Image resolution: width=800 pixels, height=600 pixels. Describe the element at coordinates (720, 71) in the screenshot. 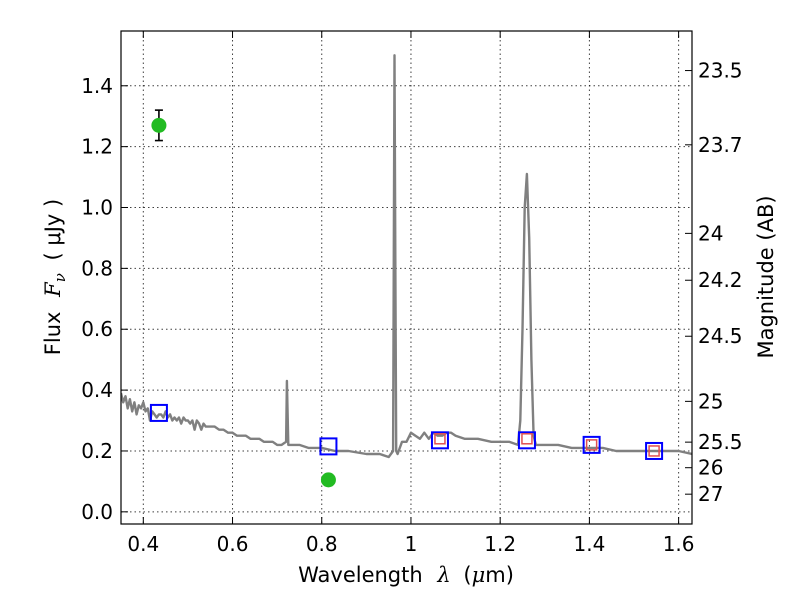

I see `y2-tick-label: 23.5` at that location.